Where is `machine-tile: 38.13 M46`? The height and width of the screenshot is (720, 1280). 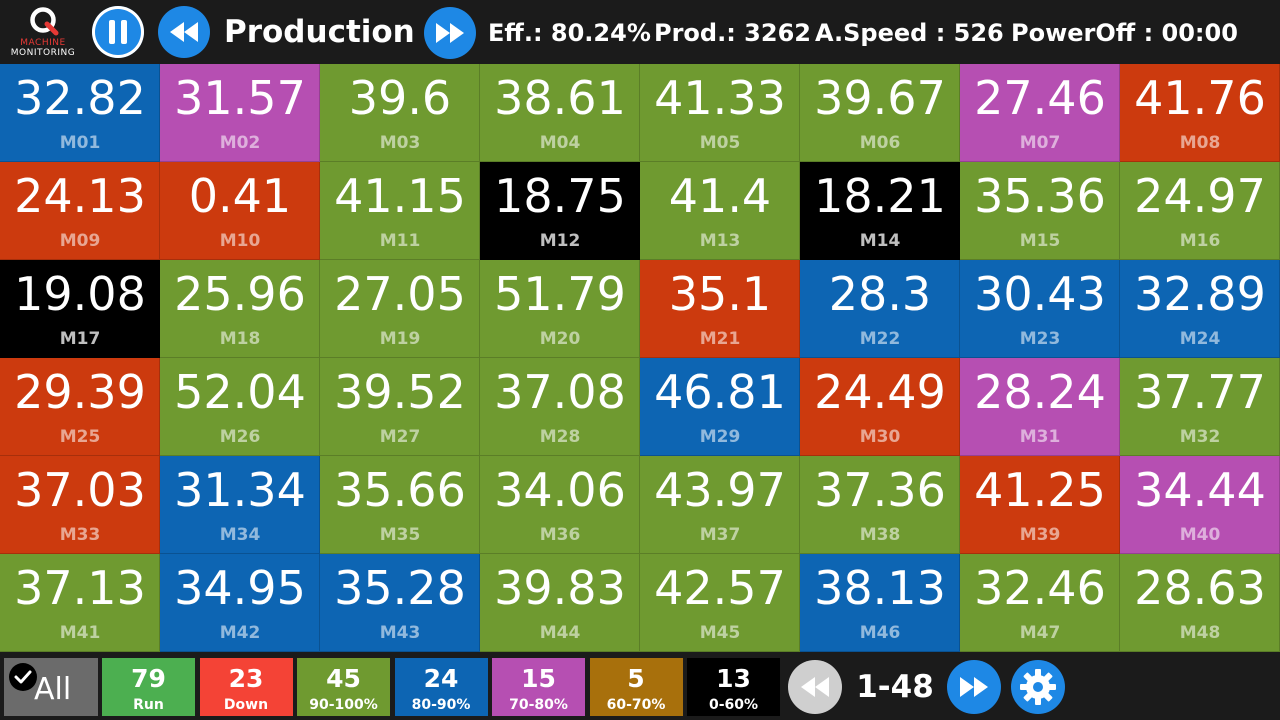 machine-tile: 38.13 M46 is located at coordinates (880, 603).